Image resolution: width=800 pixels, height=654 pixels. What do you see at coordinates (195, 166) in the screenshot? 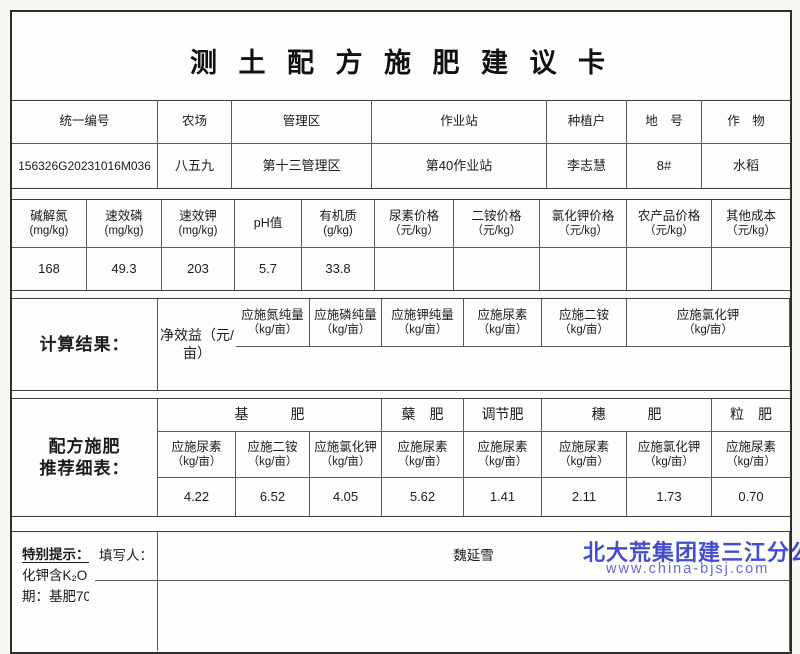
I see `farm-info-value-cell: 八五九` at bounding box center [195, 166].